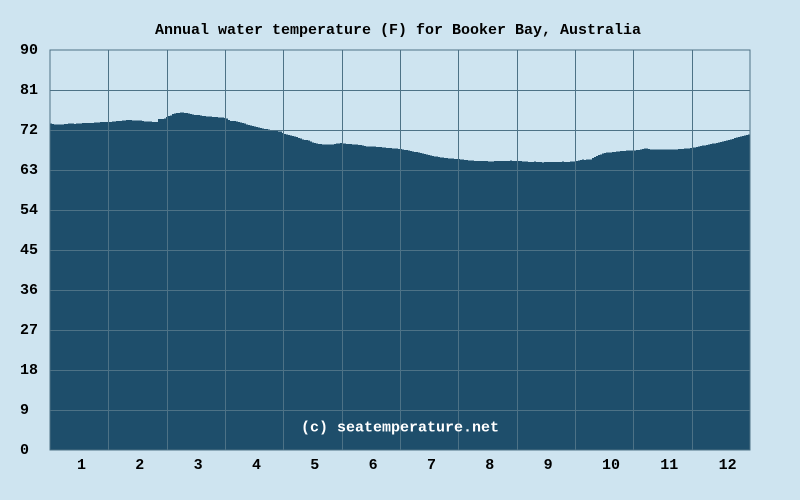 The width and height of the screenshot is (800, 500). I want to click on svg-text: 36, so click(29, 290).